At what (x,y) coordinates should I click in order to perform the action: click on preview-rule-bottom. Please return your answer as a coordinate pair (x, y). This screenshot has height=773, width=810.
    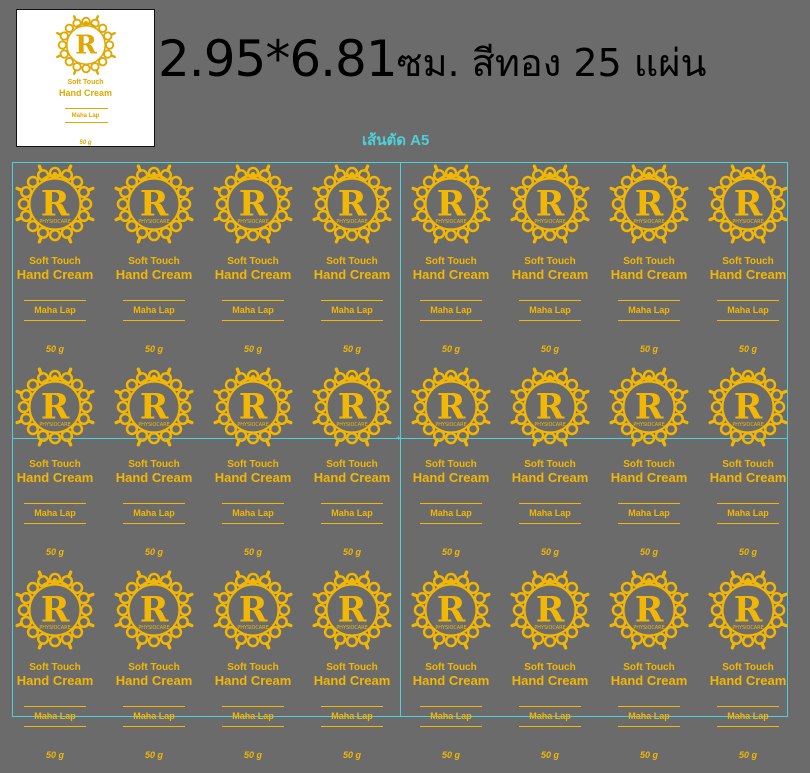
    Looking at the image, I should click on (86, 122).